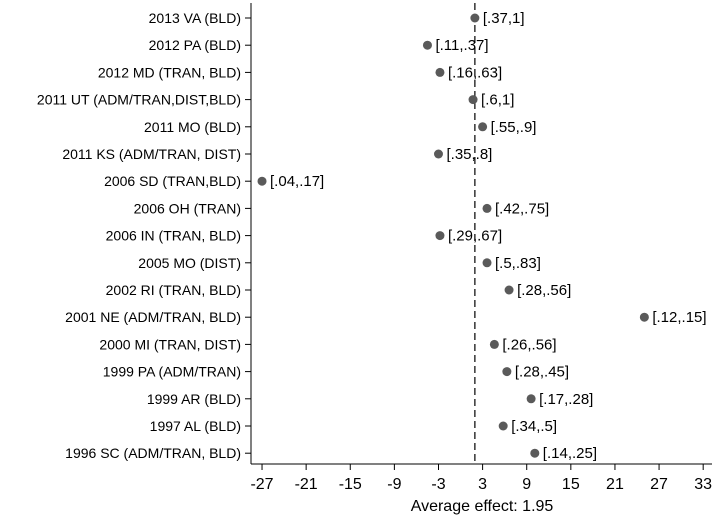 The height and width of the screenshot is (519, 714). Describe the element at coordinates (172, 372) in the screenshot. I see `category-label: 1999 PA (ADM/TRAN)` at that location.